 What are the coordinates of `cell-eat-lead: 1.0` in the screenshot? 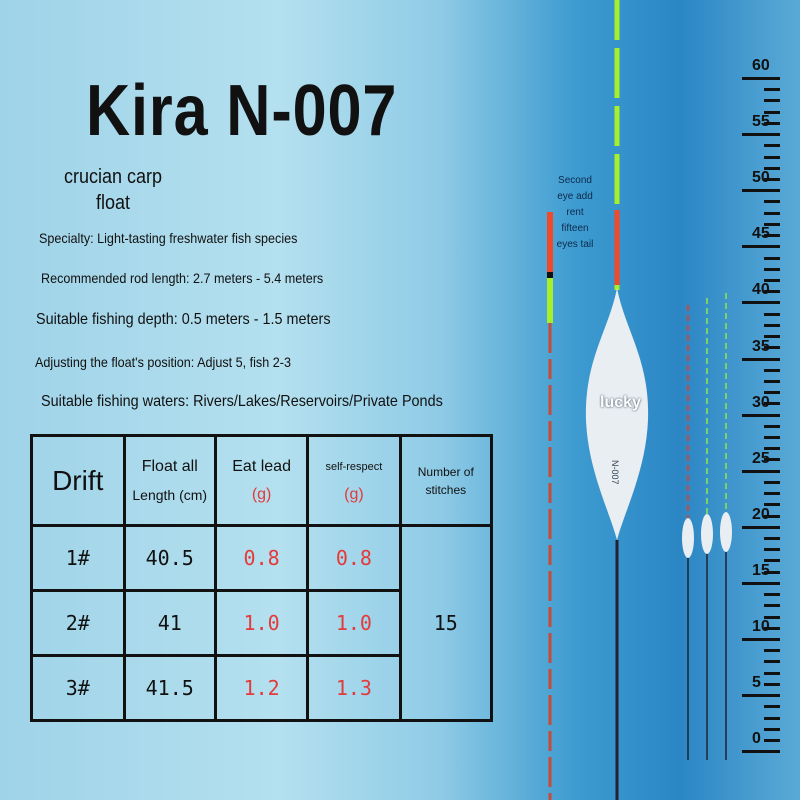 It's located at (261, 623).